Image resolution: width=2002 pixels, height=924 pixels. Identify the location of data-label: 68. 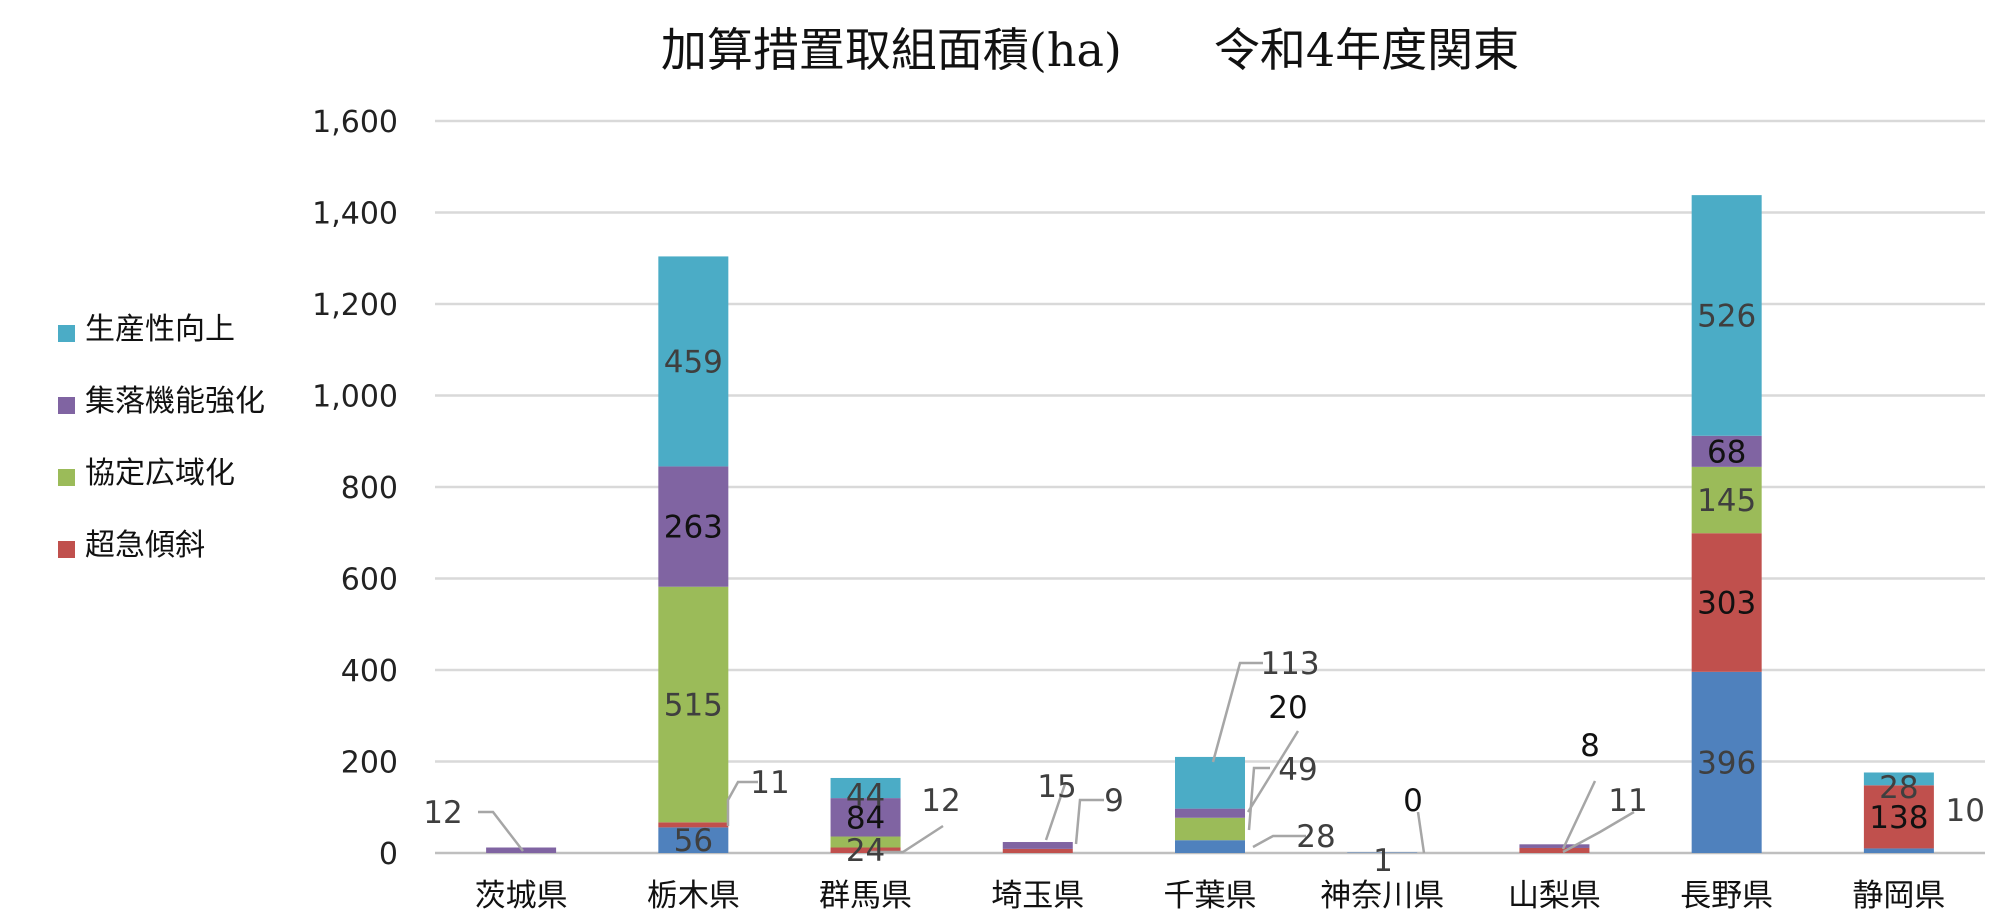
(1726, 452).